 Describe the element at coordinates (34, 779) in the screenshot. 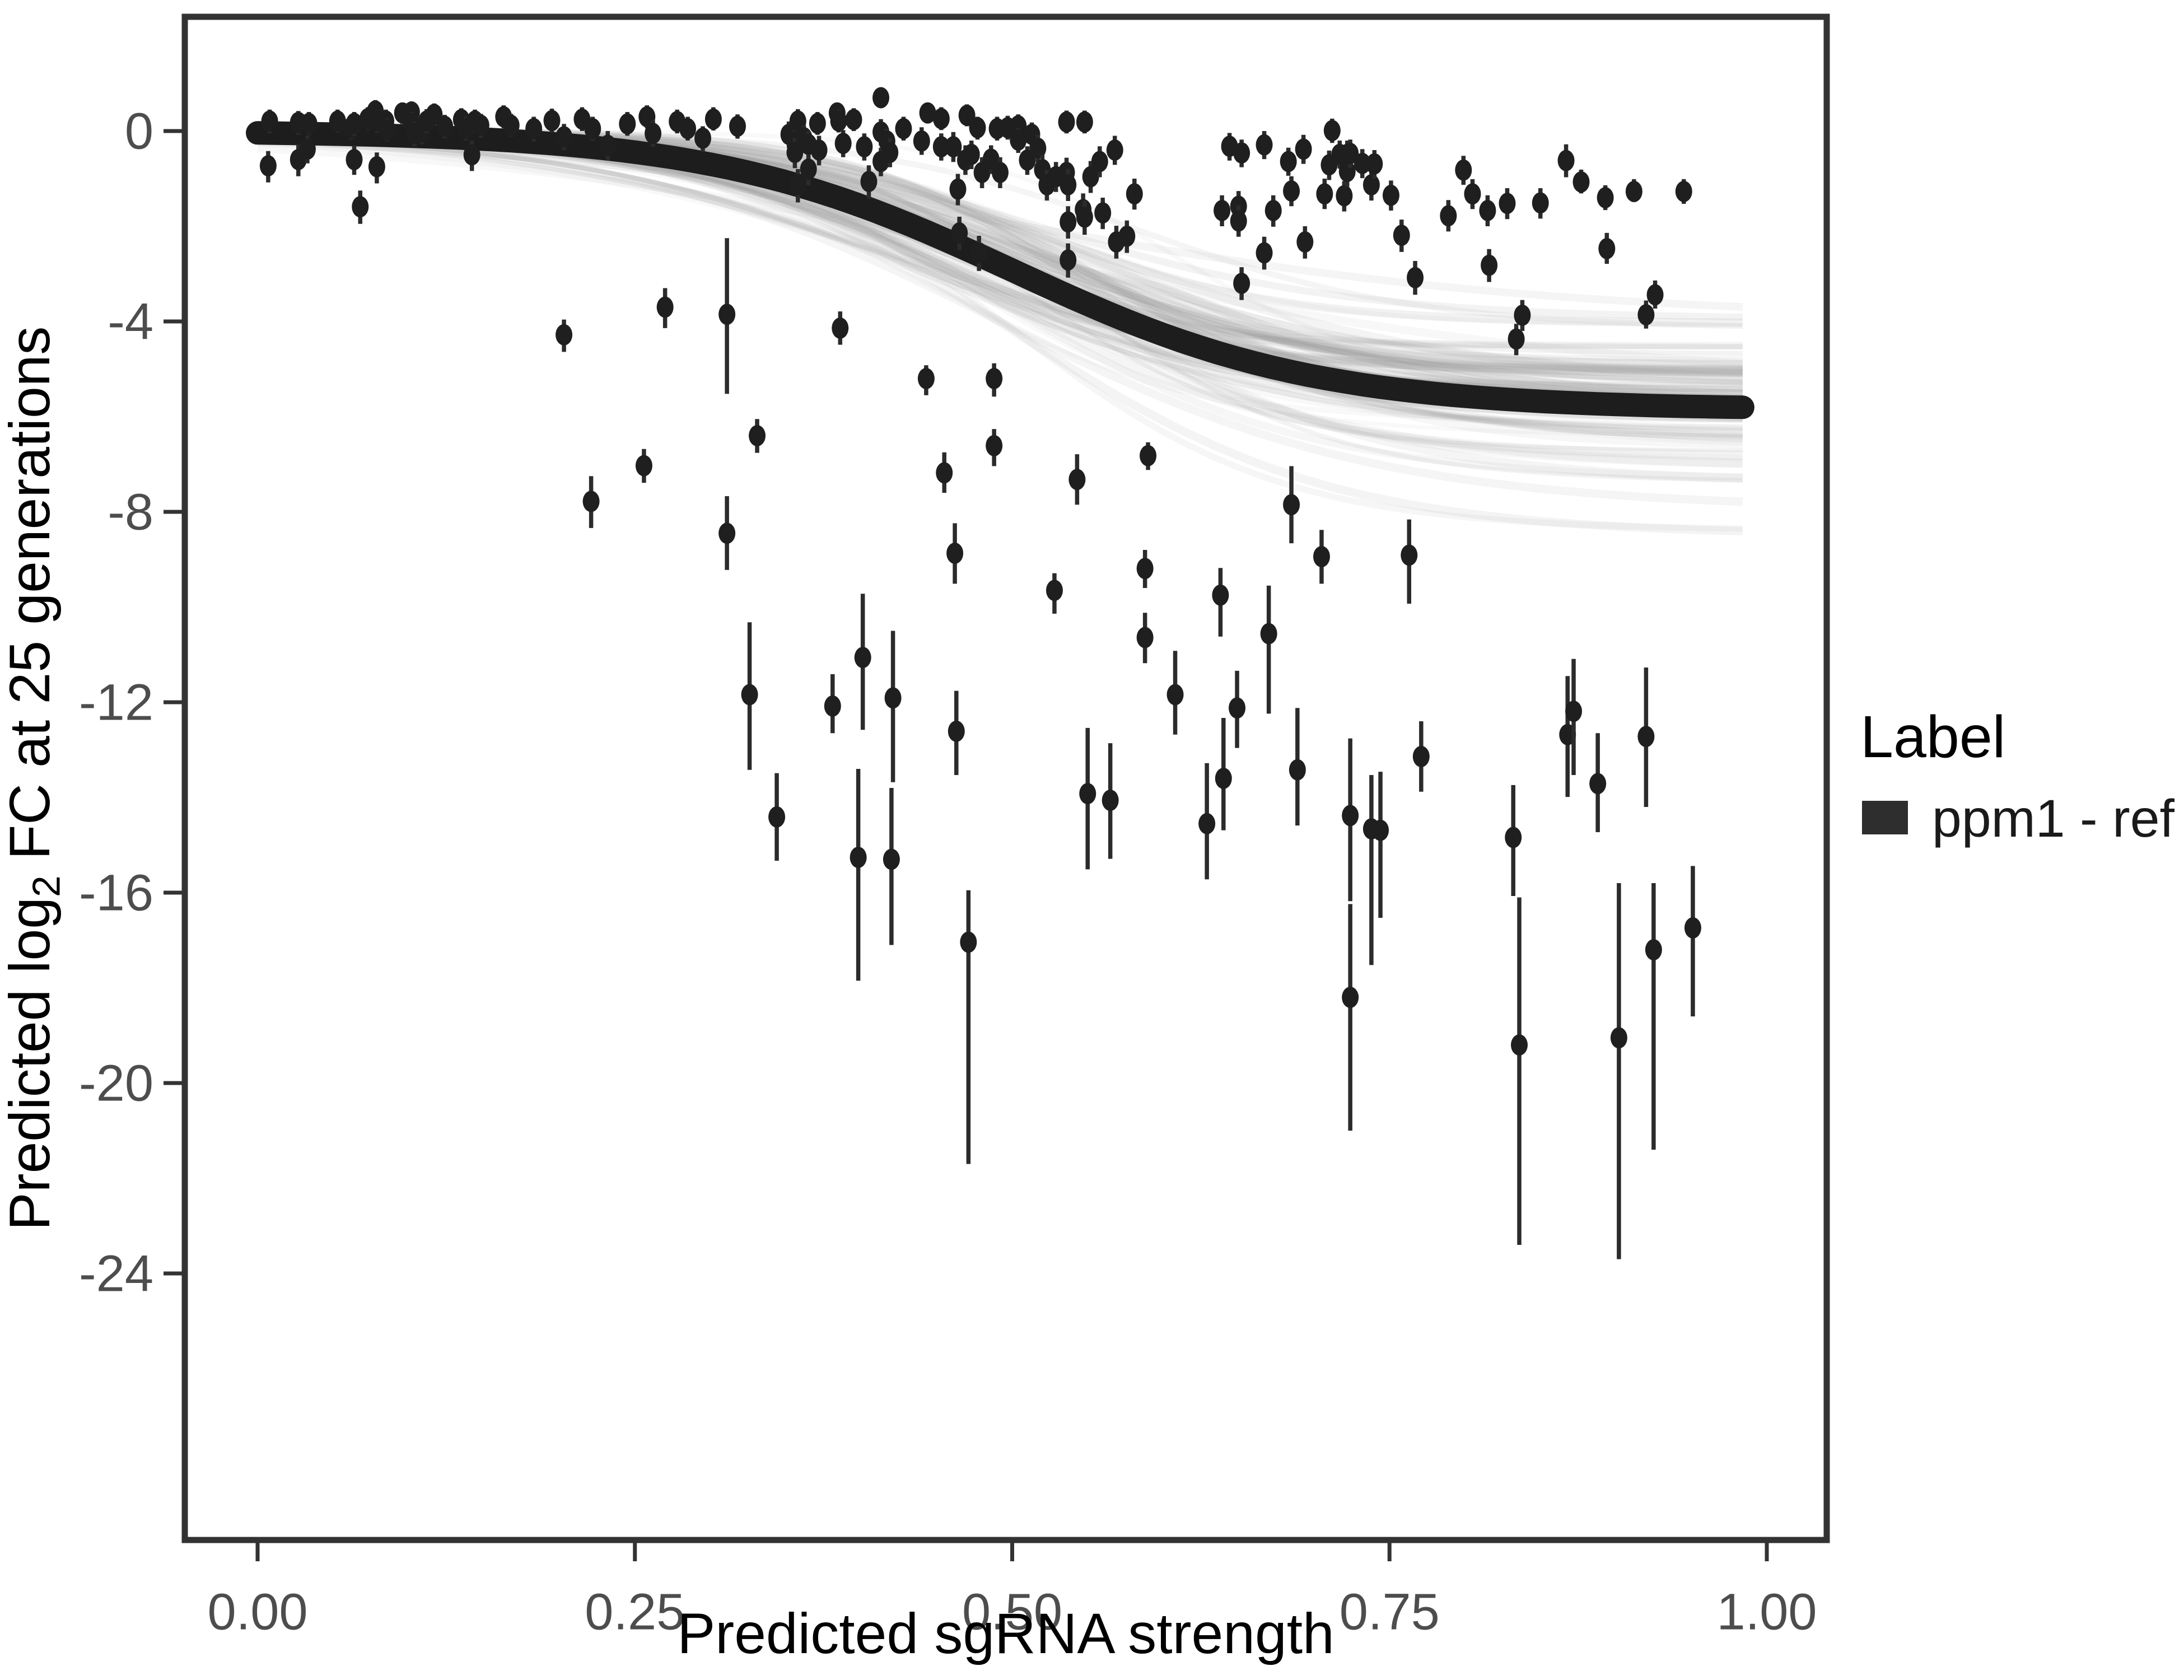

I see `y-axis-title: Predicted log2 FC at 25 generations` at that location.